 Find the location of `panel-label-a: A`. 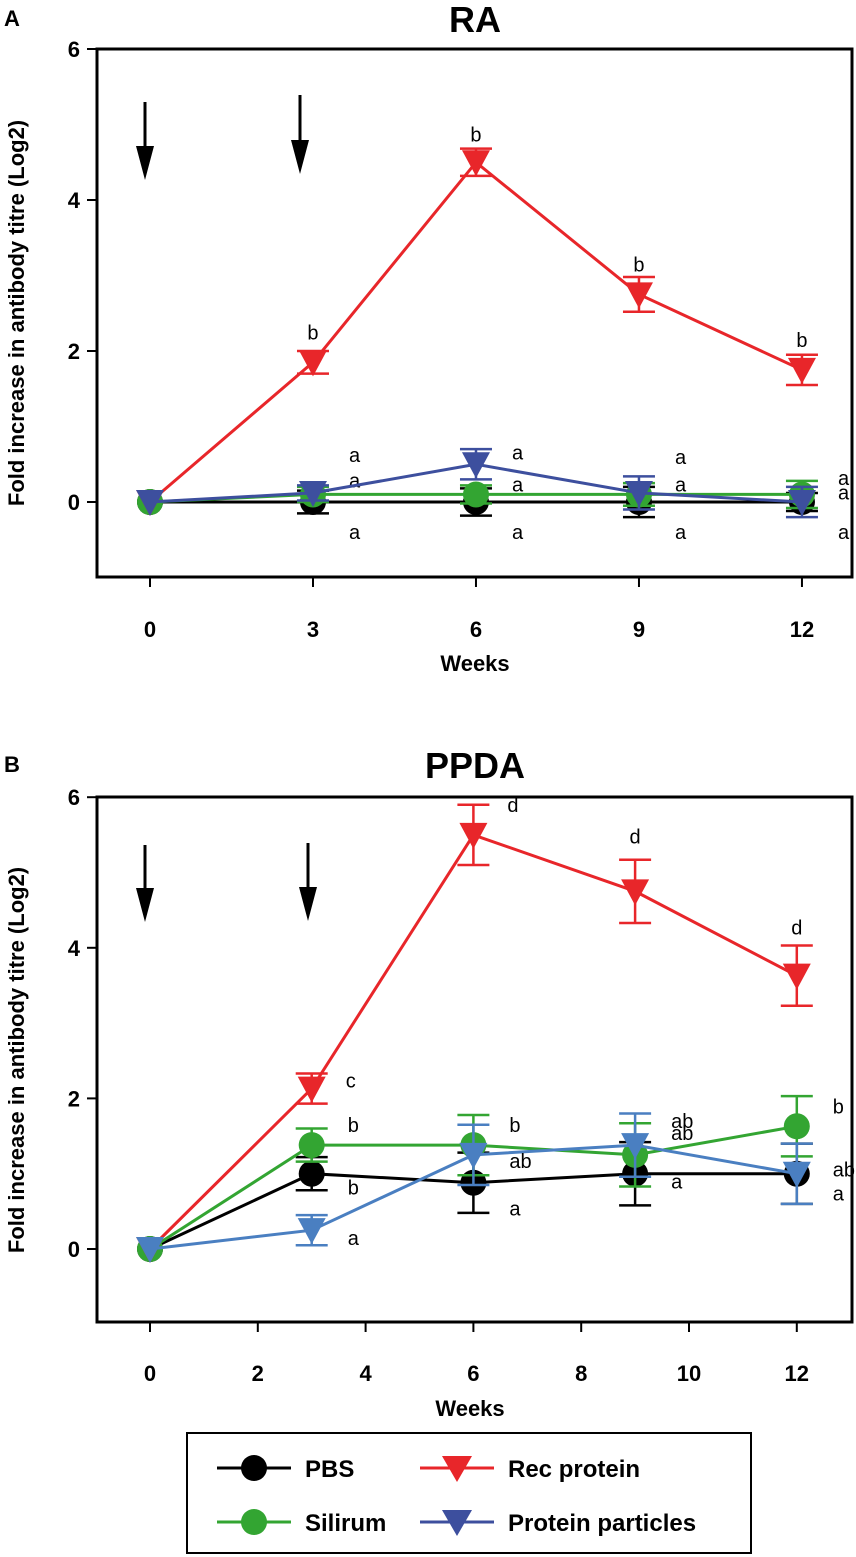

panel-label-a: A is located at coordinates (12, 18).